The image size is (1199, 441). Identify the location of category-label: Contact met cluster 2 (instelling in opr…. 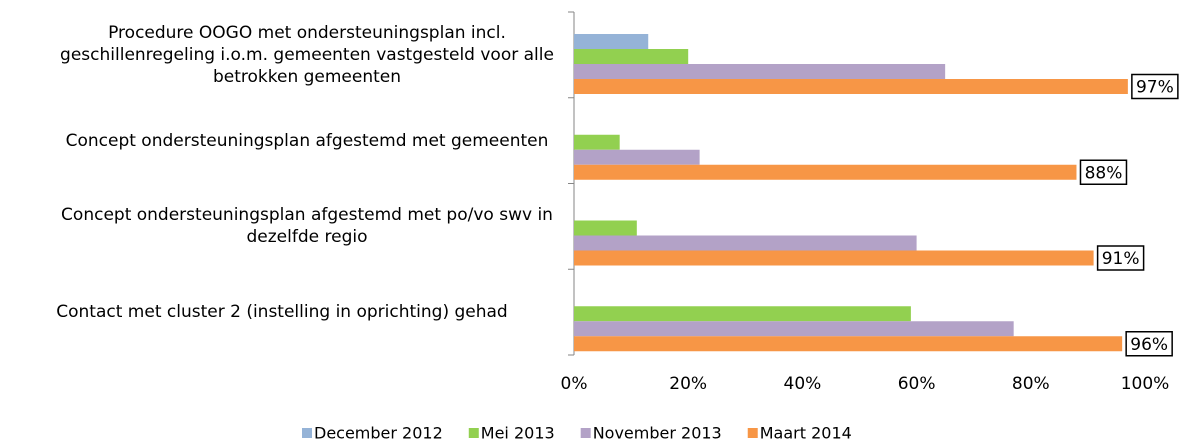
(282, 312).